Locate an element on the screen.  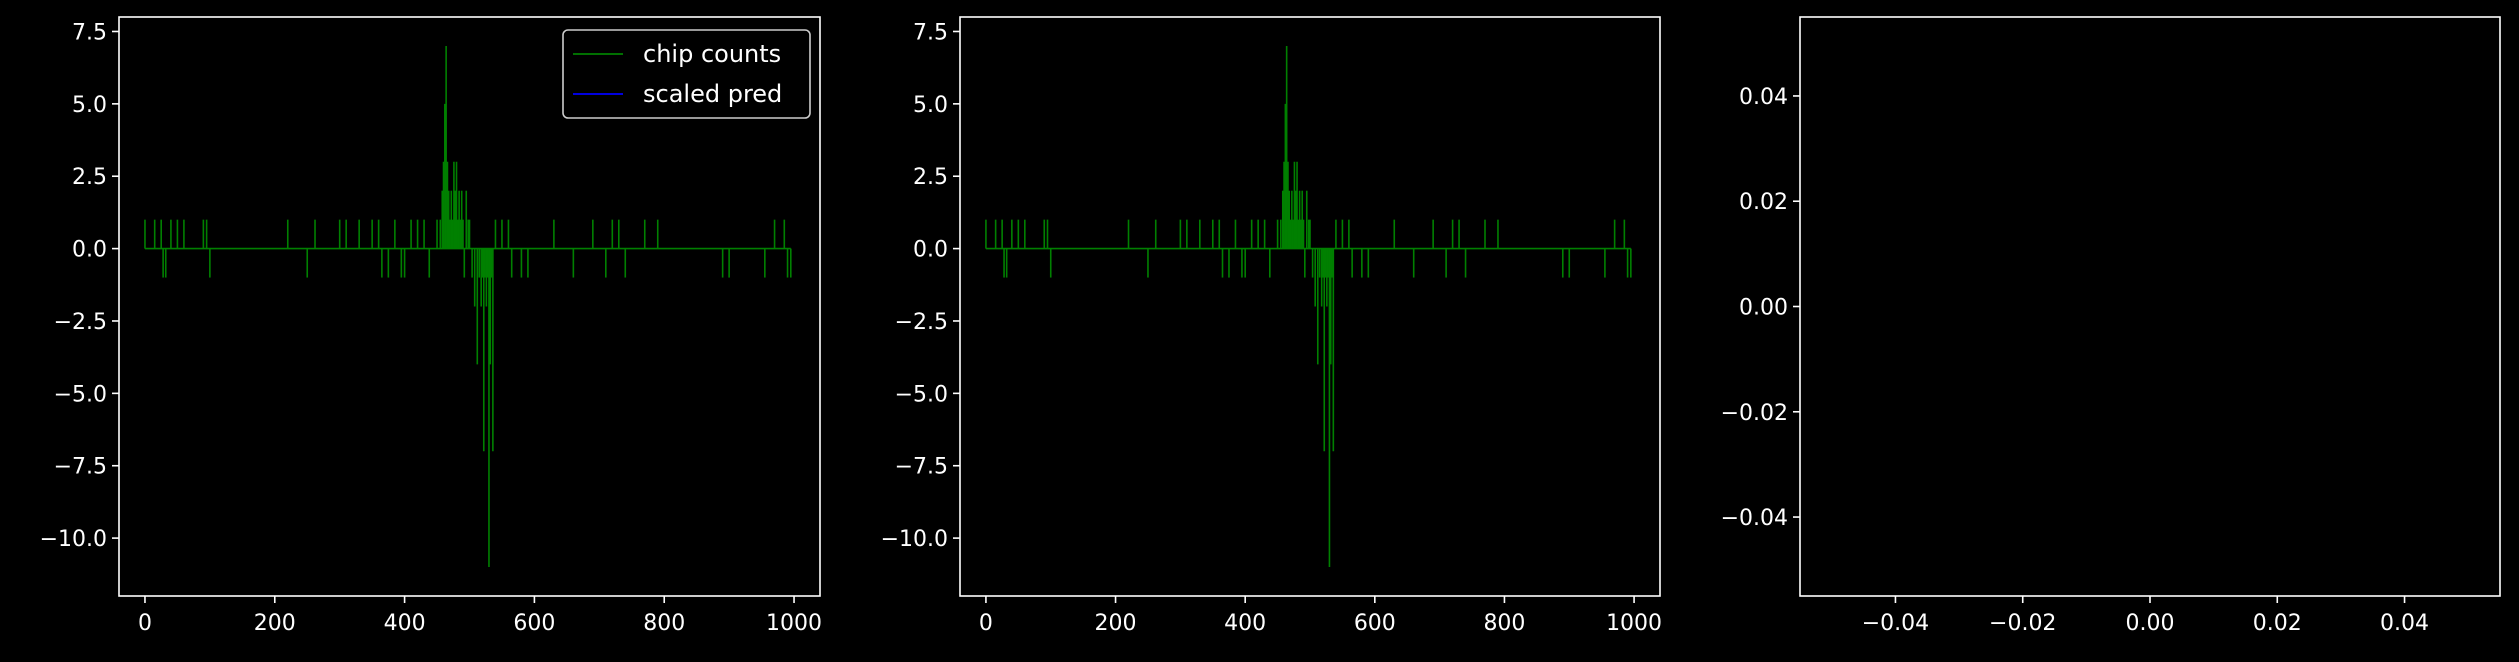
y-tick-label: 0.04 is located at coordinates (1763, 97).